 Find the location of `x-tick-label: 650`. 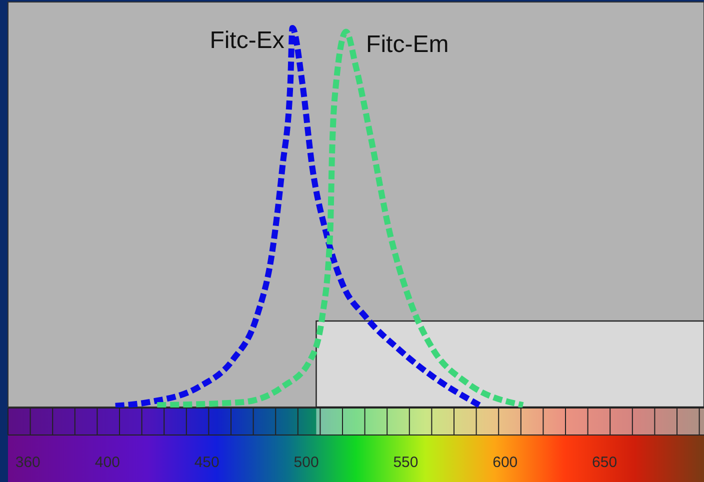

x-tick-label: 650 is located at coordinates (605, 462).